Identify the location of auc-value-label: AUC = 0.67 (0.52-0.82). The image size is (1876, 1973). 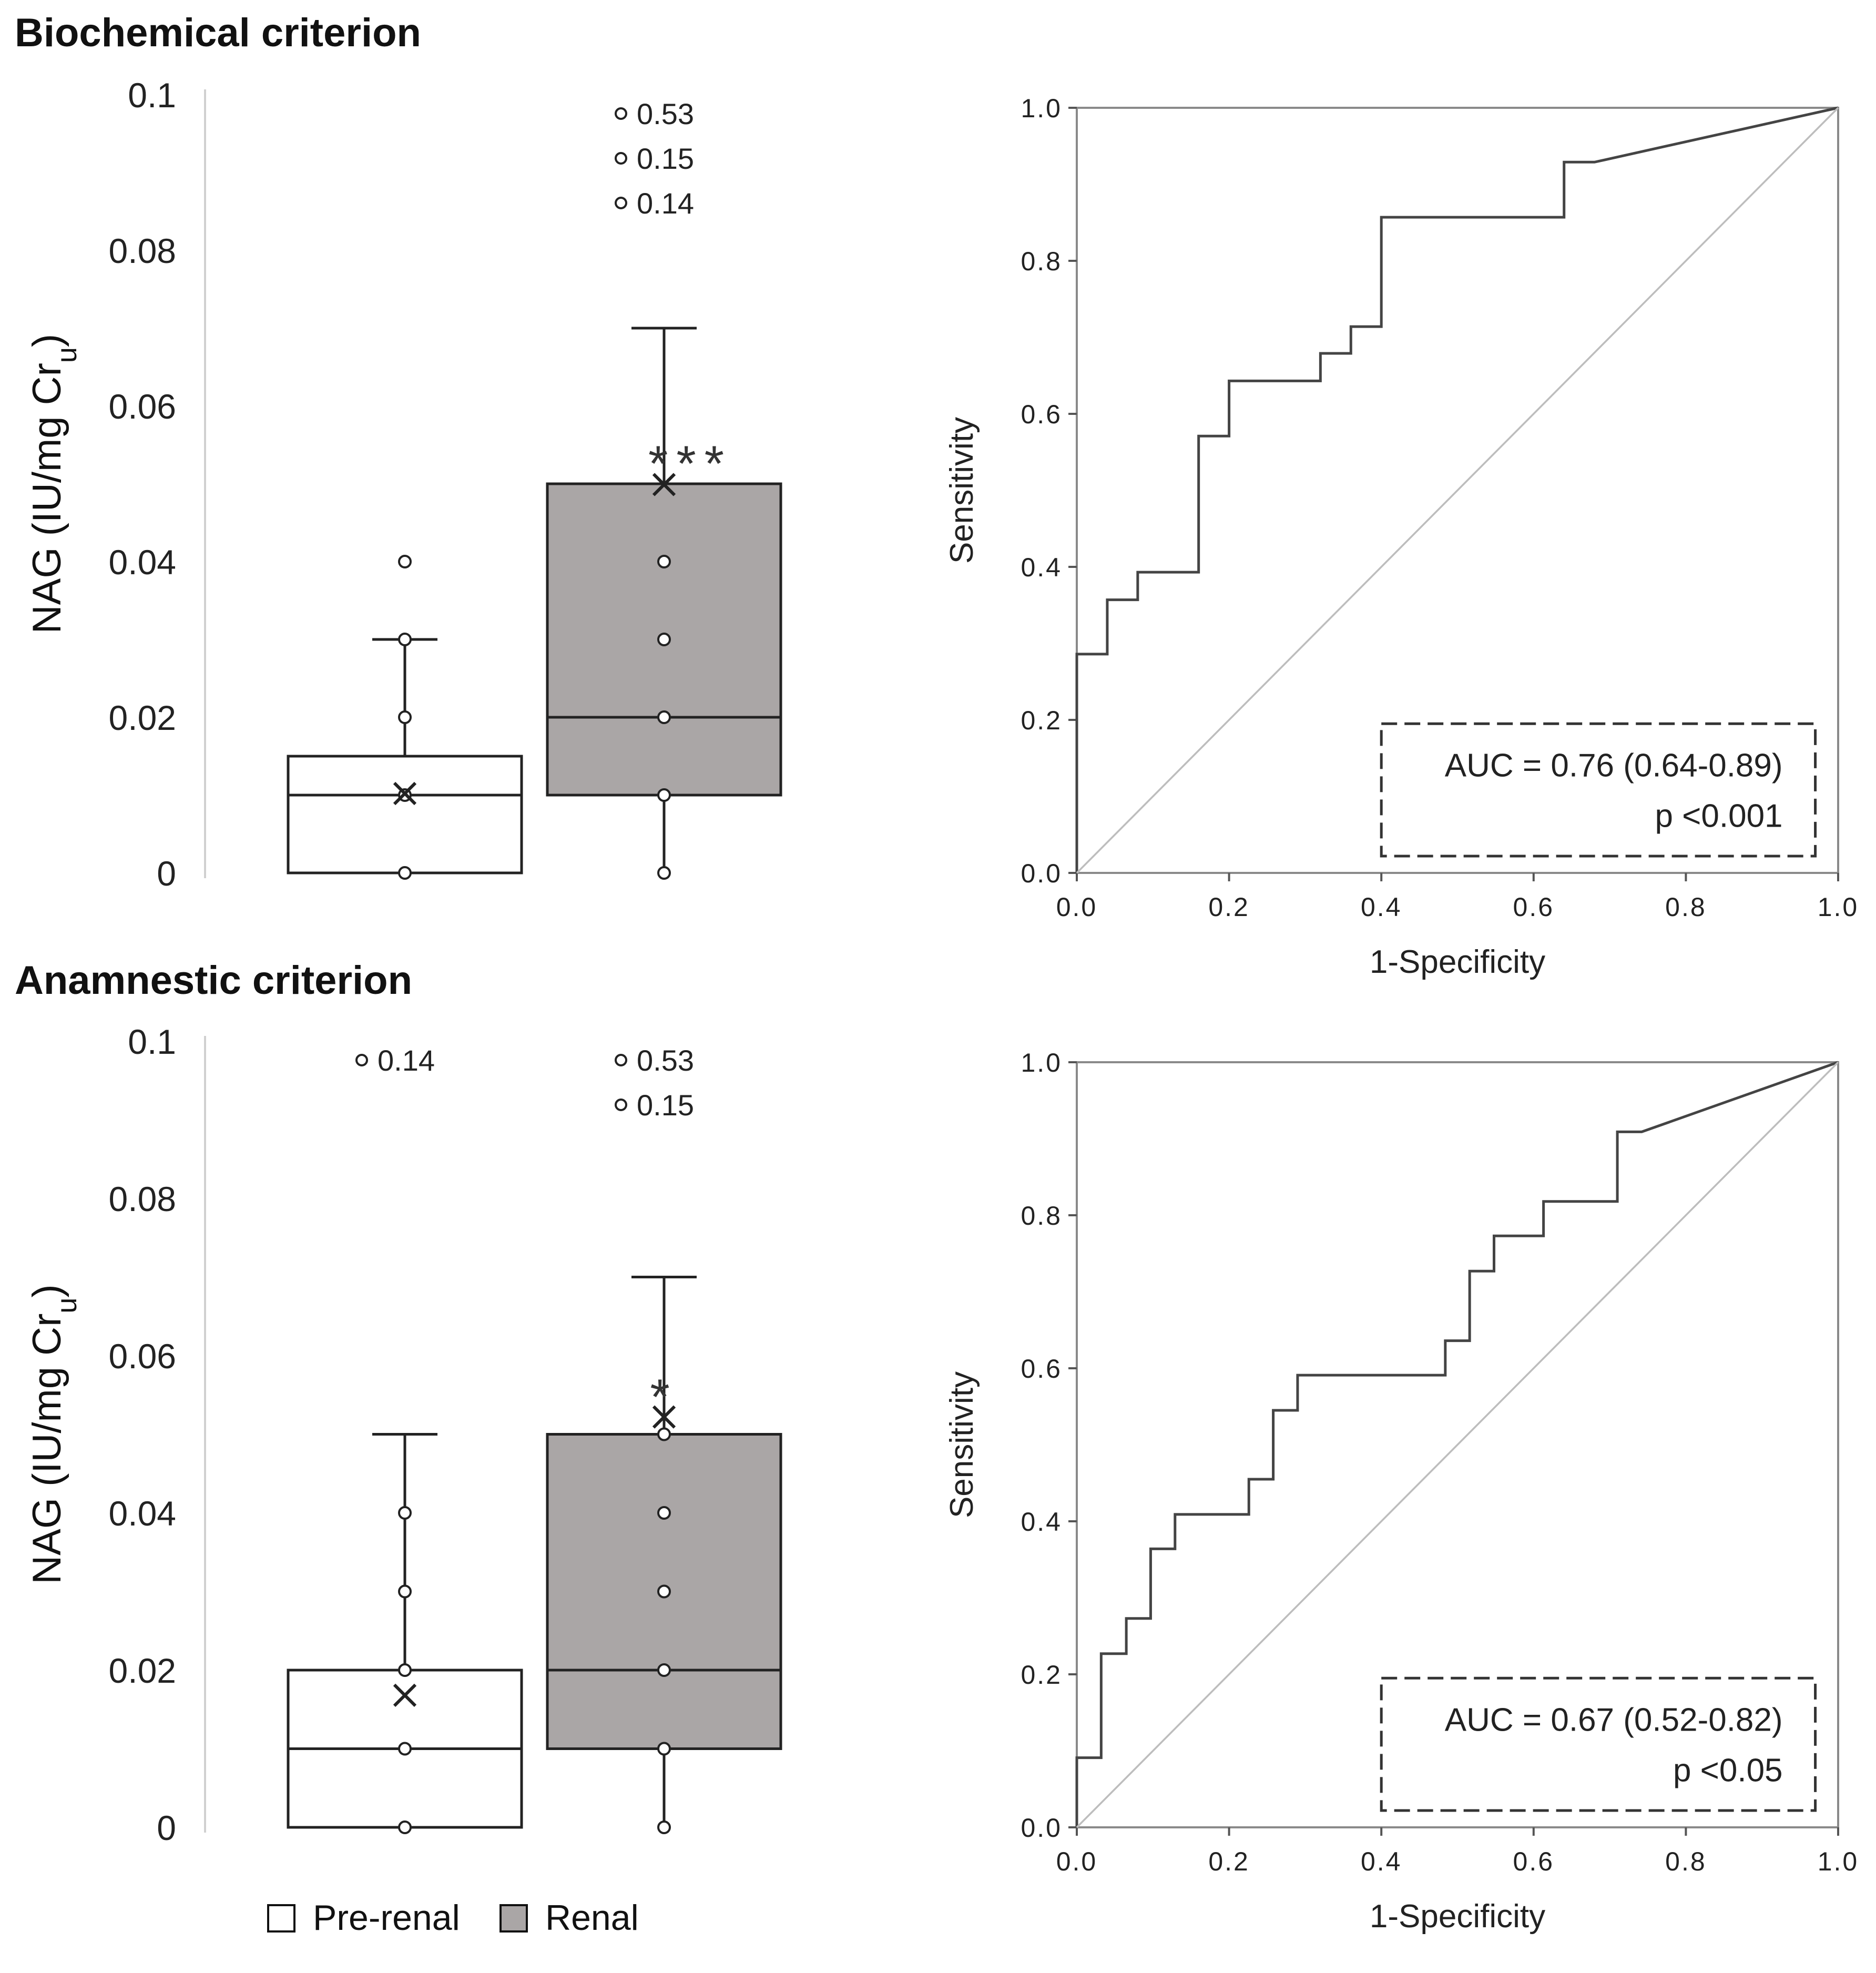
(1614, 1720).